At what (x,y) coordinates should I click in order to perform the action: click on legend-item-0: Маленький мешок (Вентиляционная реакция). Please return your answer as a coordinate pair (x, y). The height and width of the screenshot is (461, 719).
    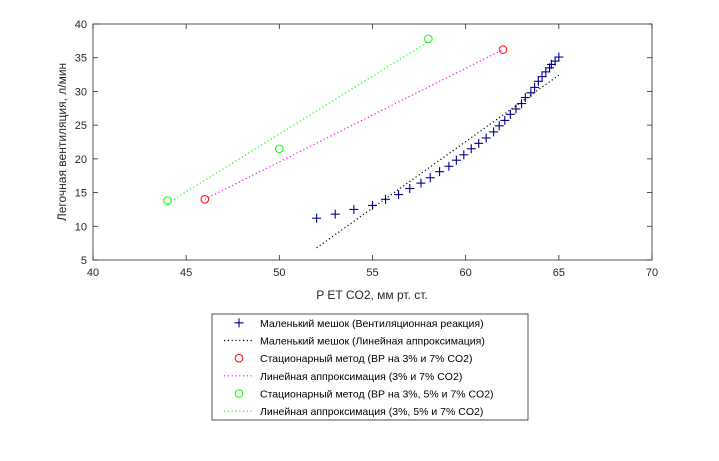
    Looking at the image, I should click on (359, 324).